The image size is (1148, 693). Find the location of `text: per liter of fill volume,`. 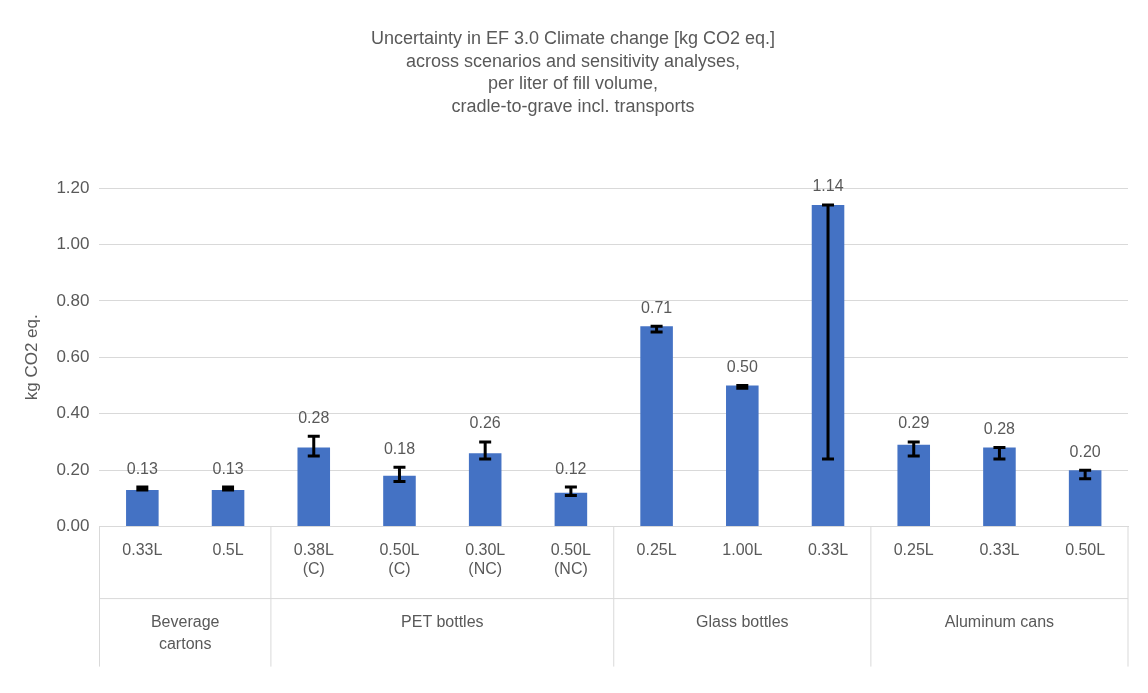

text: per liter of fill volume, is located at coordinates (573, 83).